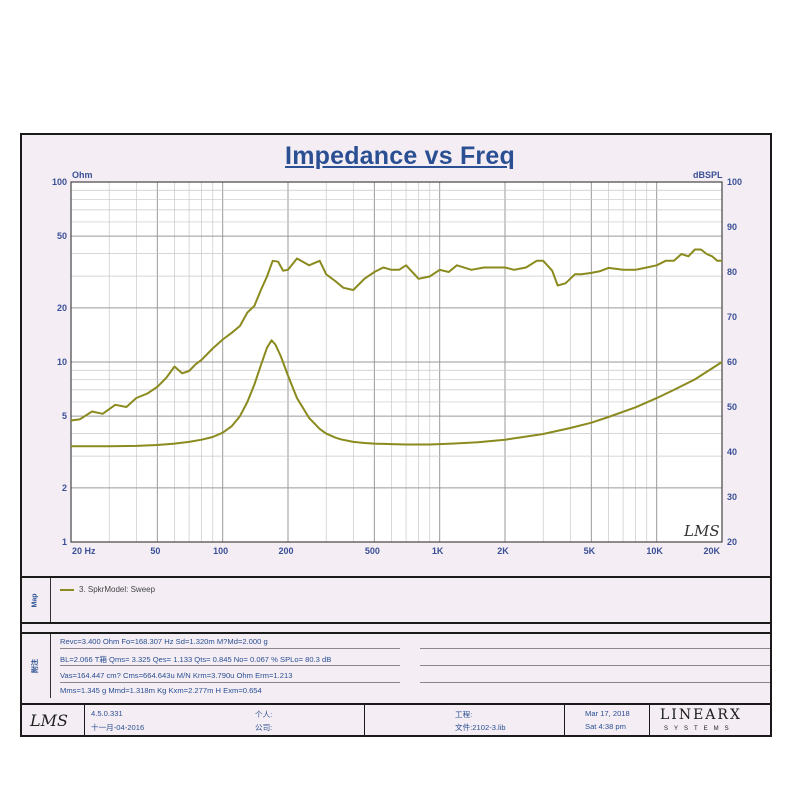 The image size is (800, 800). Describe the element at coordinates (155, 551) in the screenshot. I see `x-tick-label: 50` at that location.